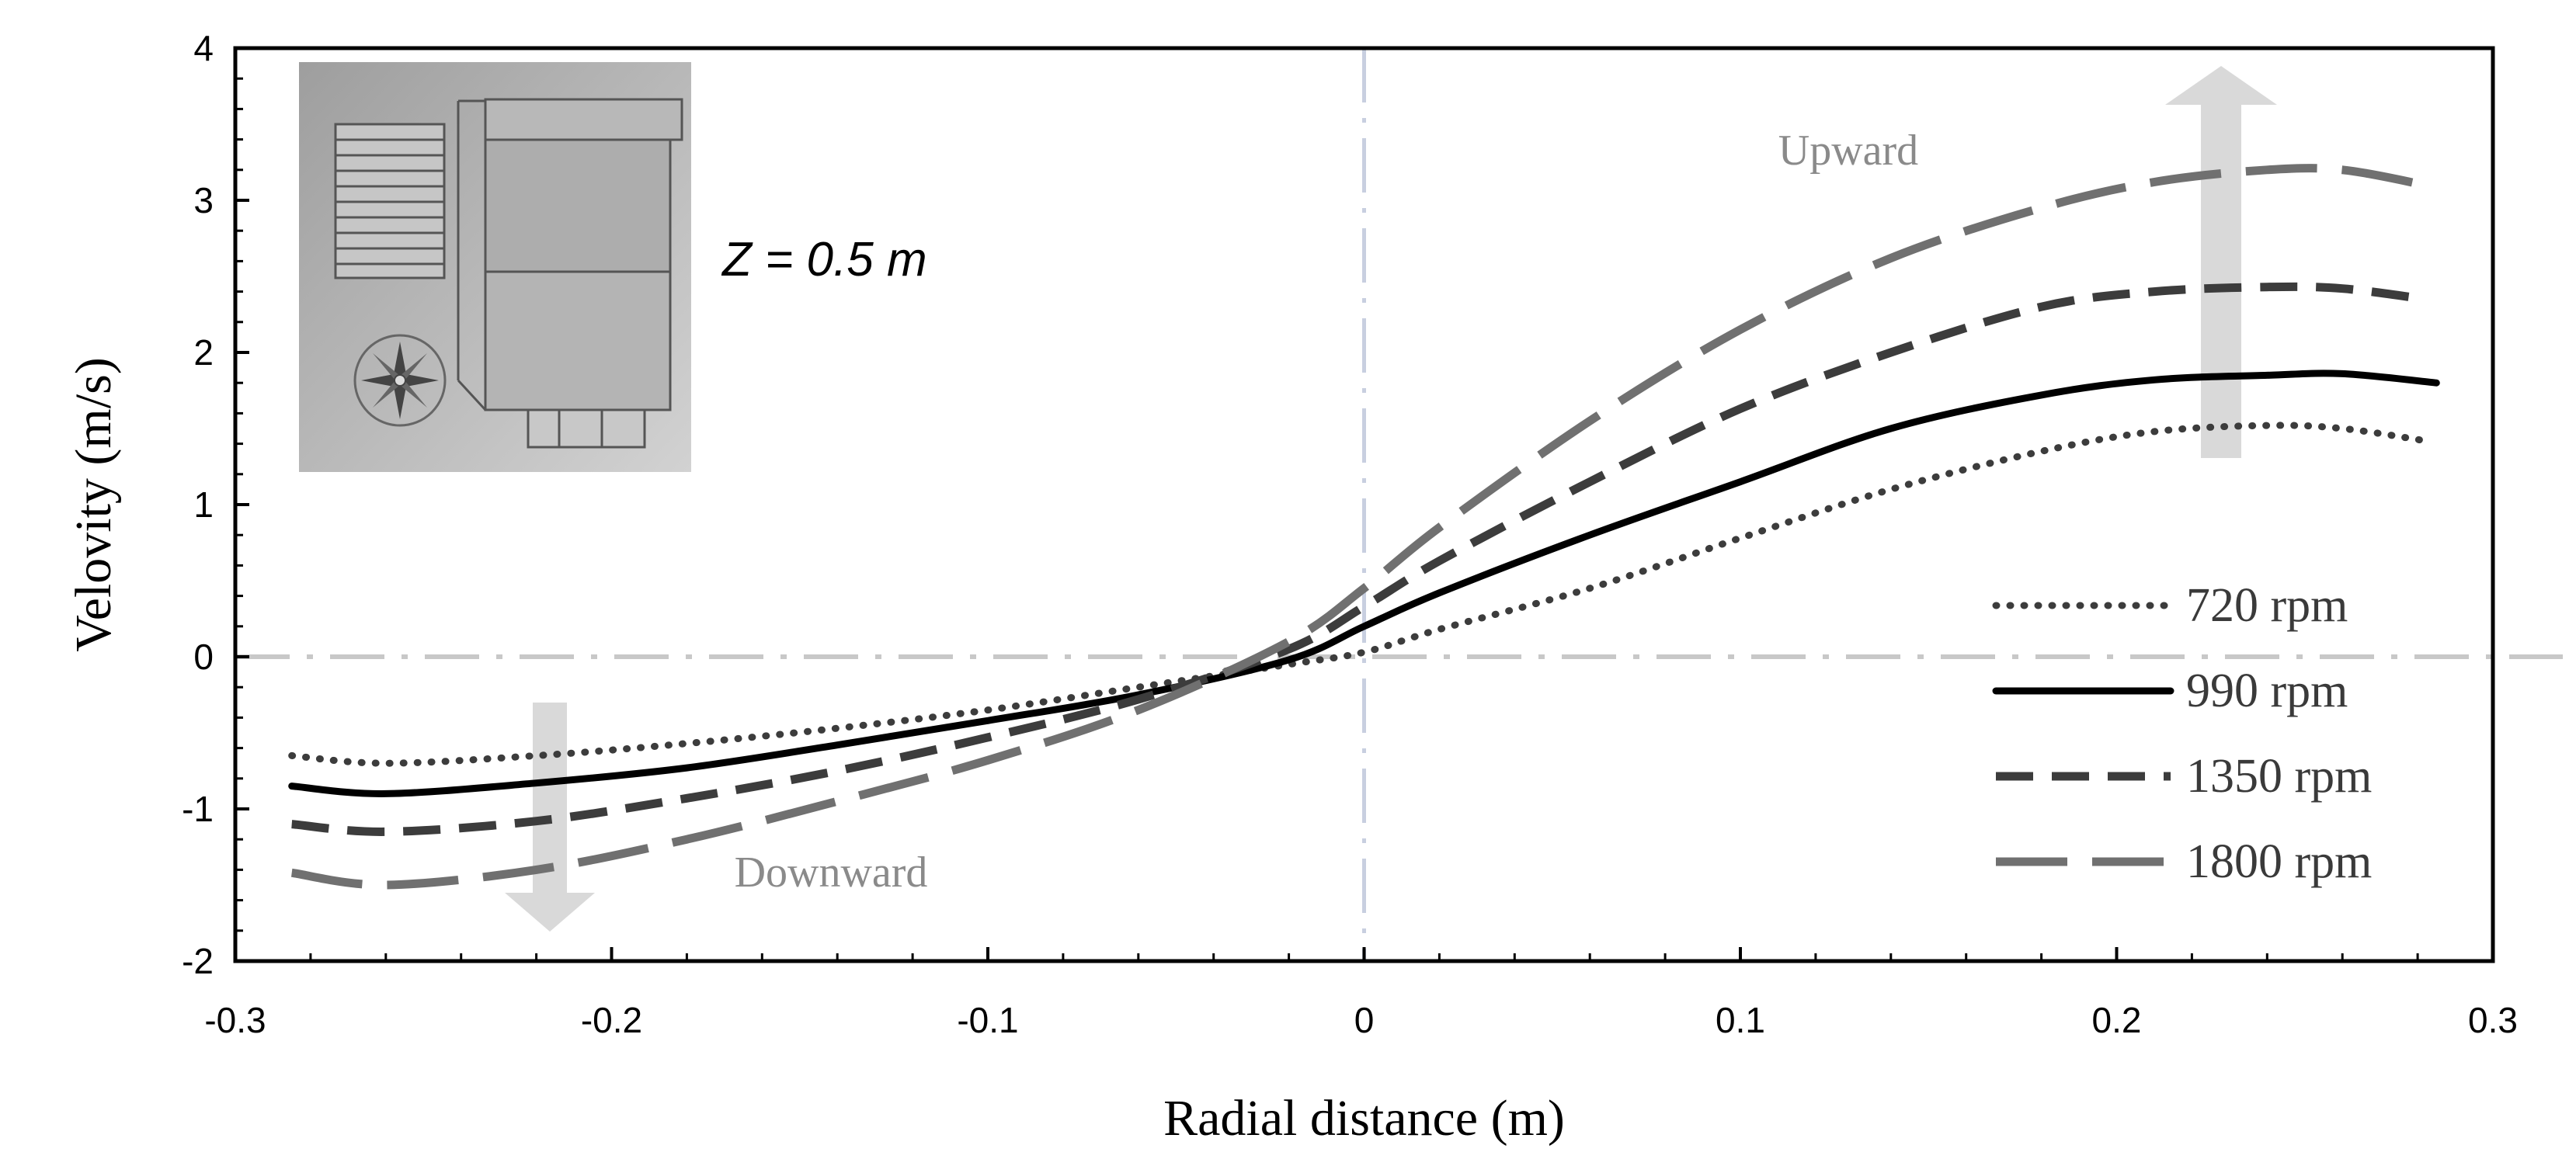  I want to click on y-tick-label: 2, so click(203, 353).